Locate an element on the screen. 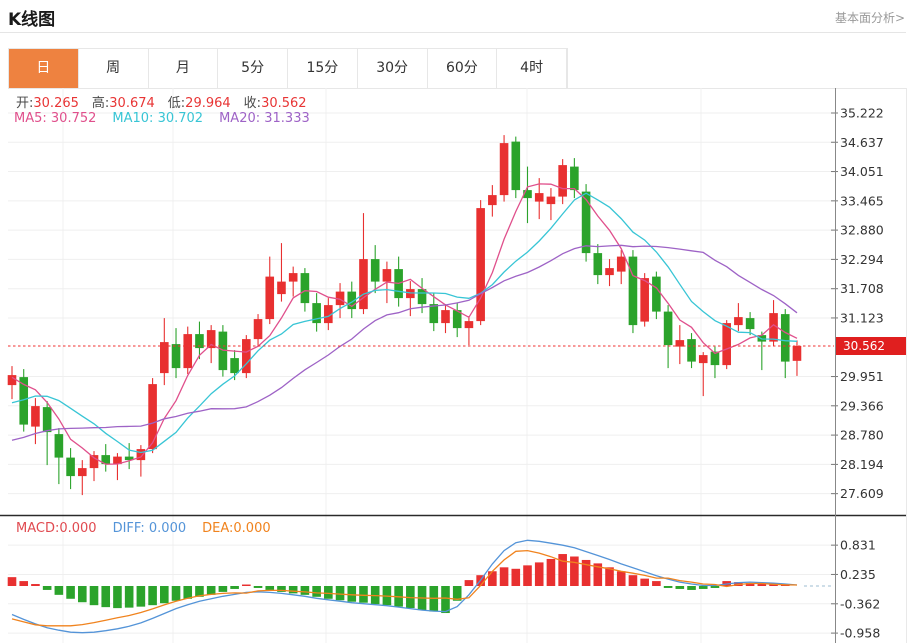 The width and height of the screenshot is (912, 644). tab-day: 日 is located at coordinates (44, 68).